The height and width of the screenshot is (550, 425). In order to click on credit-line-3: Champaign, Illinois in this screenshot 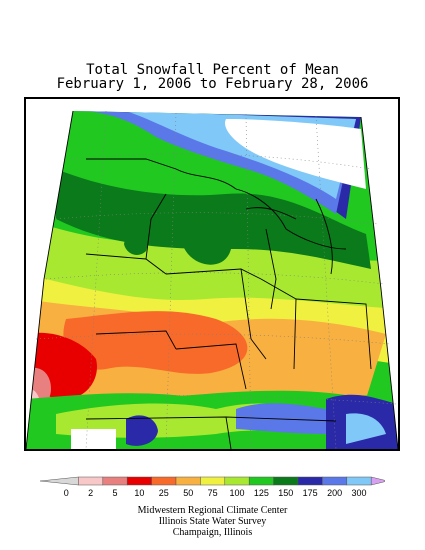, I will do `click(212, 532)`.